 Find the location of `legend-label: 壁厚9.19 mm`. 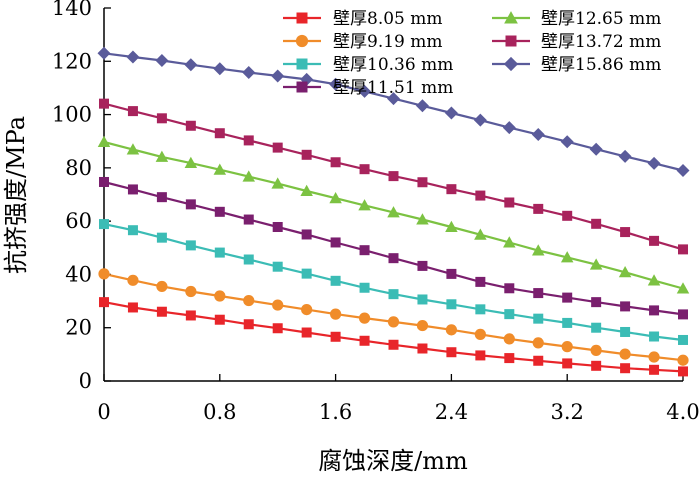

legend-label: 壁厚9.19 mm is located at coordinates (388, 42).